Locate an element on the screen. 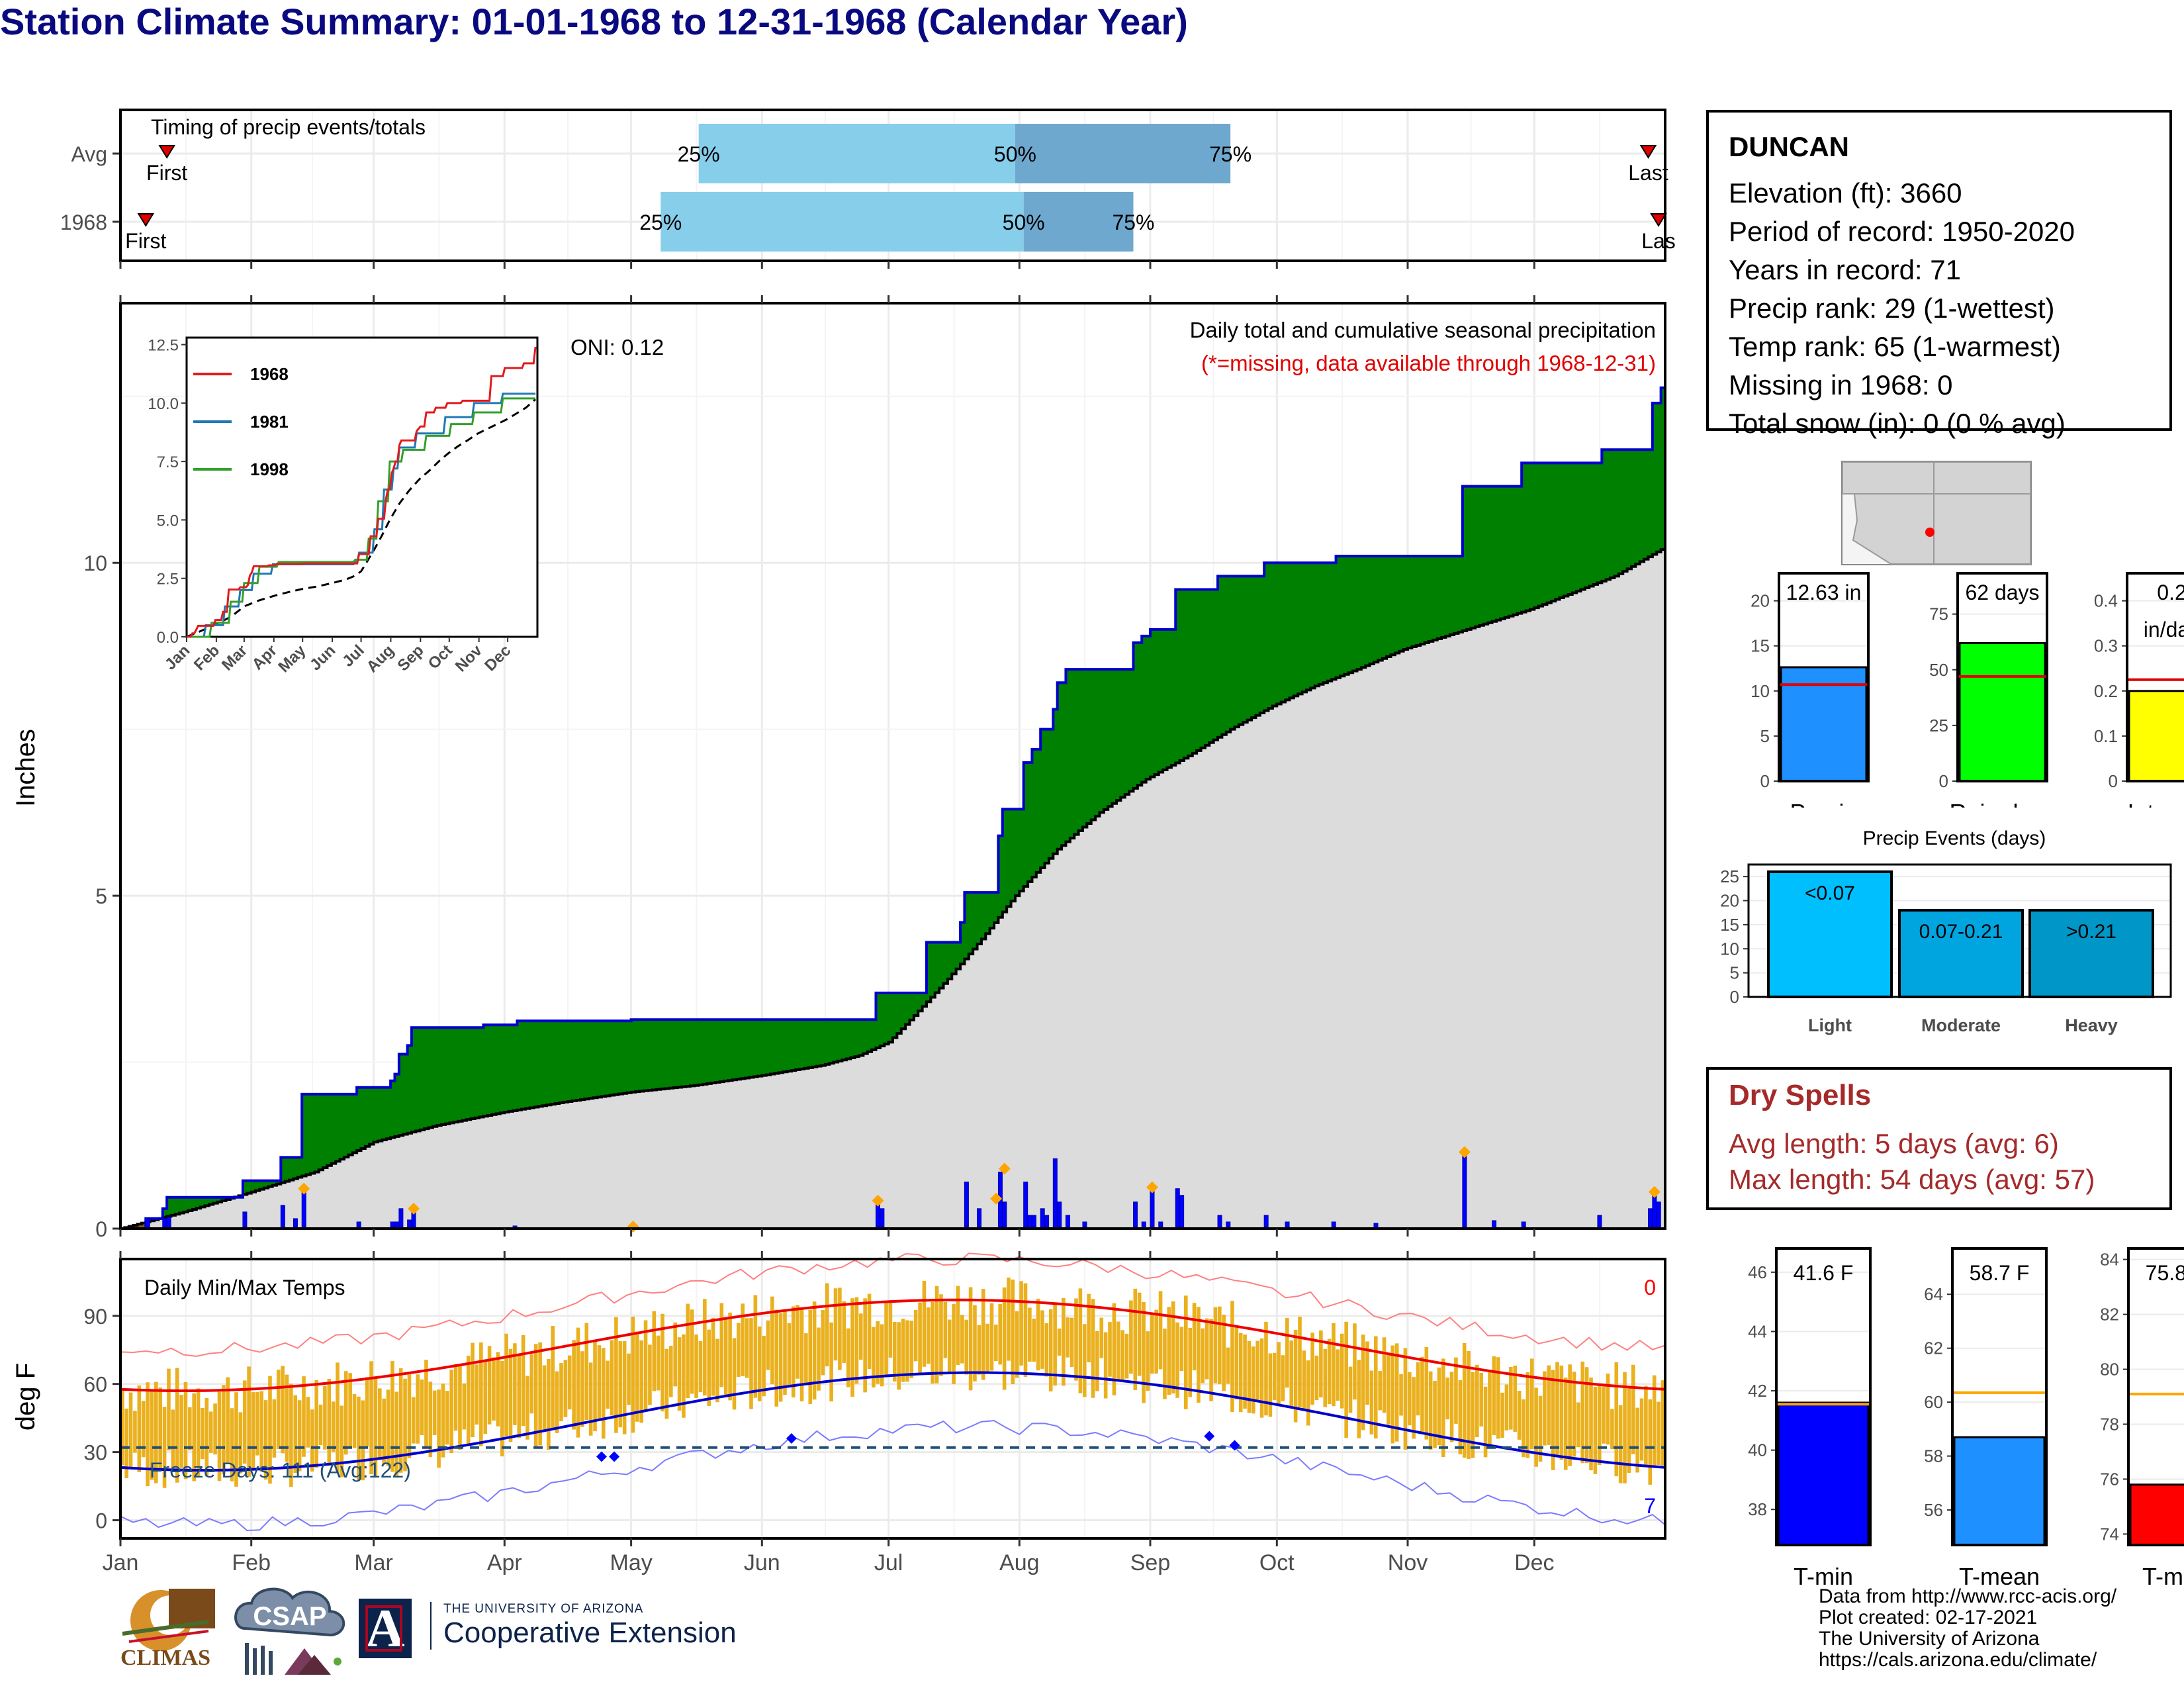 This screenshot has height=1688, width=2184. temp-summary-y-tick-label: 62 is located at coordinates (1934, 1348).